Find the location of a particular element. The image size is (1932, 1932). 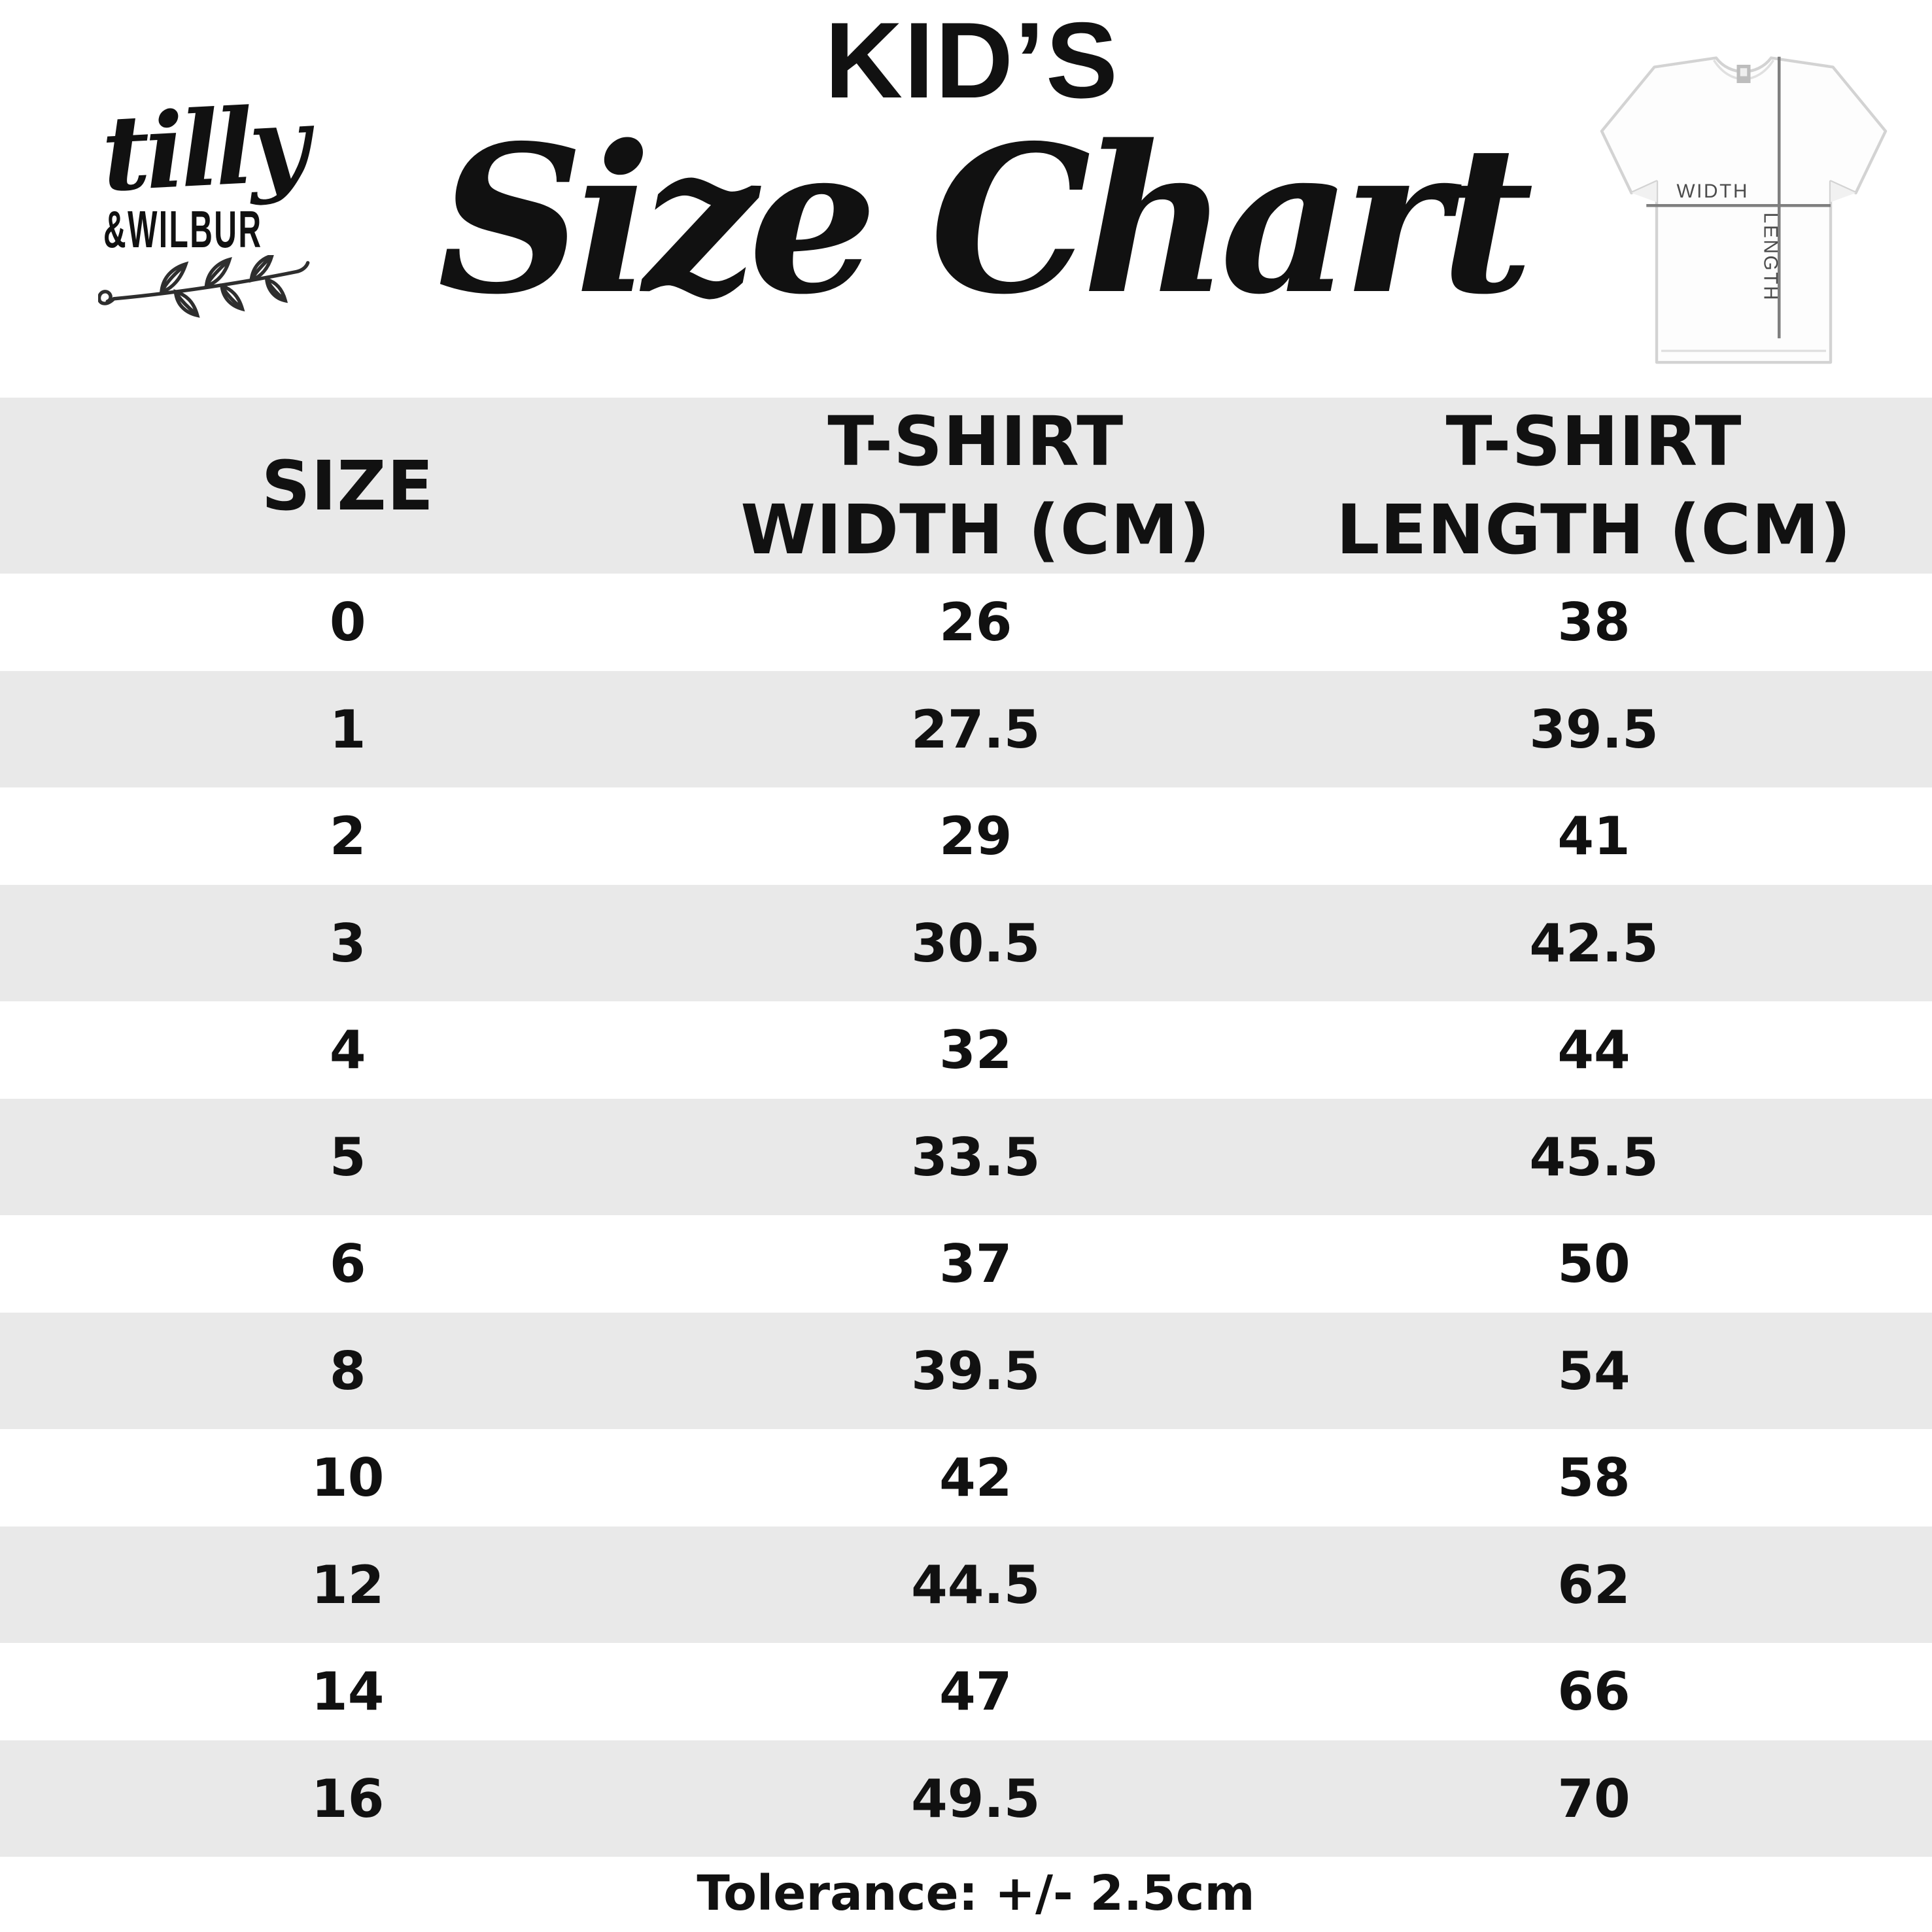

table-row: 14 47 66 is located at coordinates (966, 1691).